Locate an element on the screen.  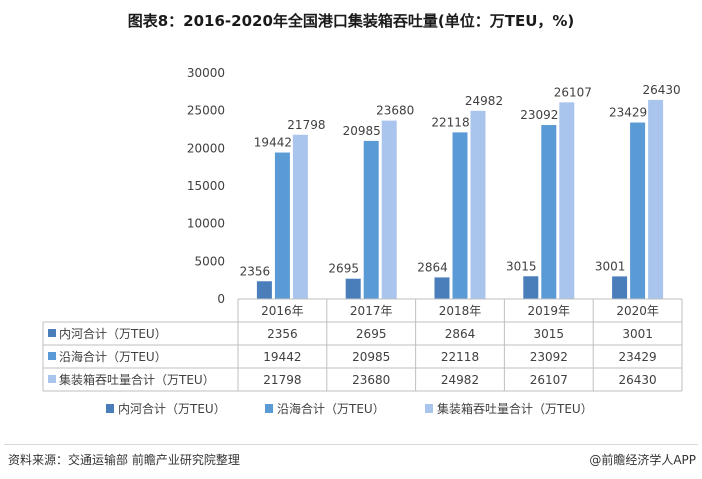
y-tick-label: 30000 is located at coordinates (206, 73).